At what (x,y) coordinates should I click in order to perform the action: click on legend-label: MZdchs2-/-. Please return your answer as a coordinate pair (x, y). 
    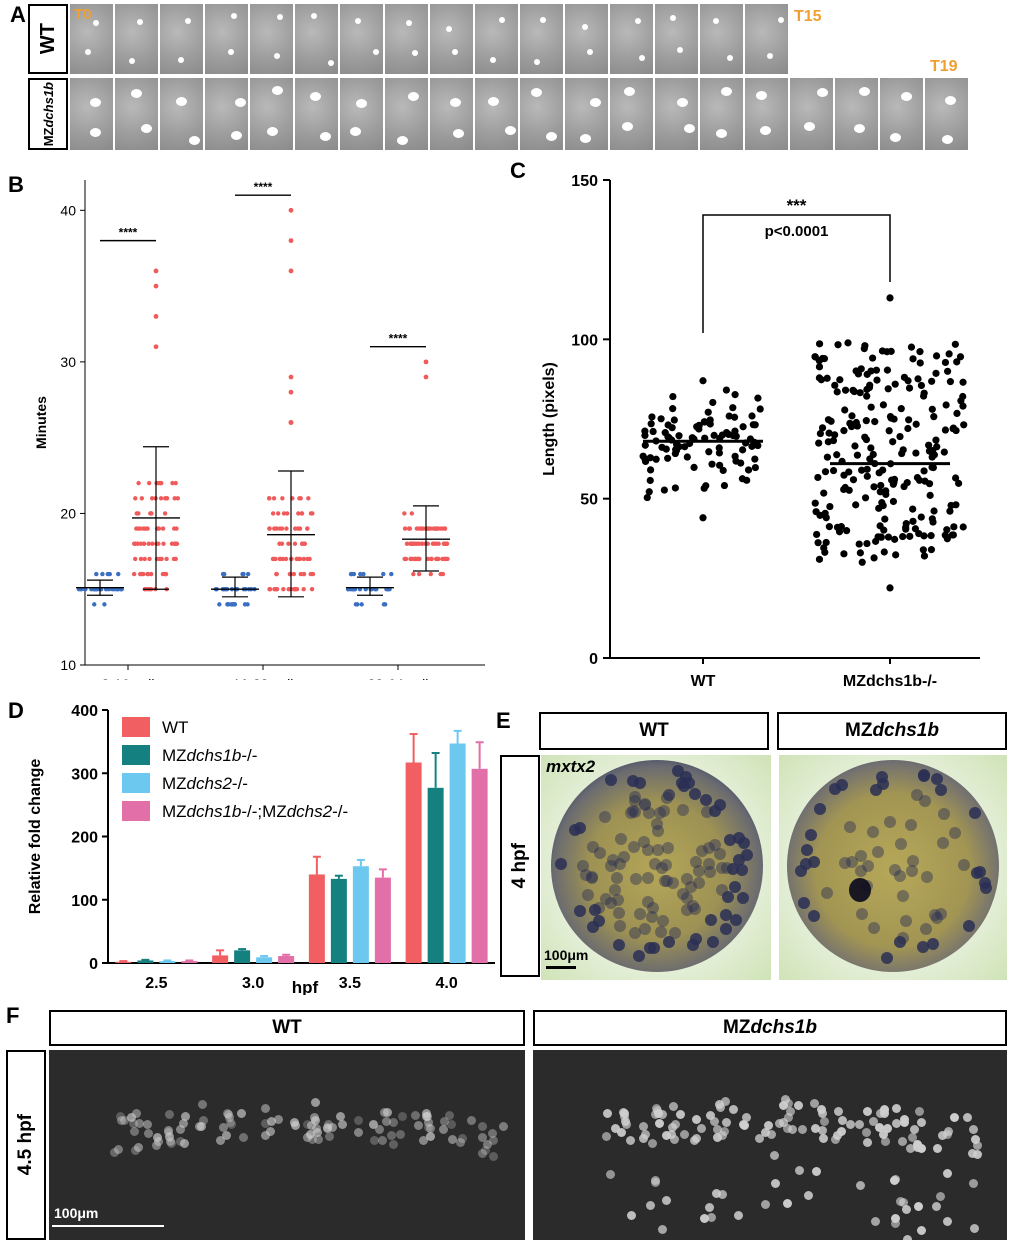
    Looking at the image, I should click on (205, 783).